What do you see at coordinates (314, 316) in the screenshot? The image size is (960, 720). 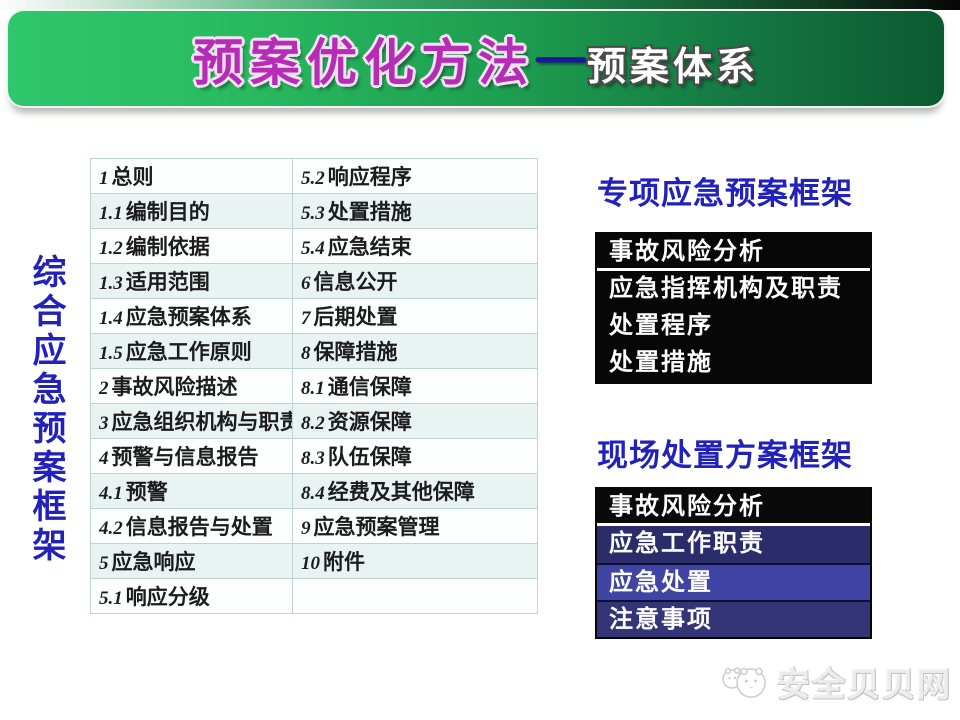 I see `table-row: 1.4 应急预案体系 7 后期处置` at bounding box center [314, 316].